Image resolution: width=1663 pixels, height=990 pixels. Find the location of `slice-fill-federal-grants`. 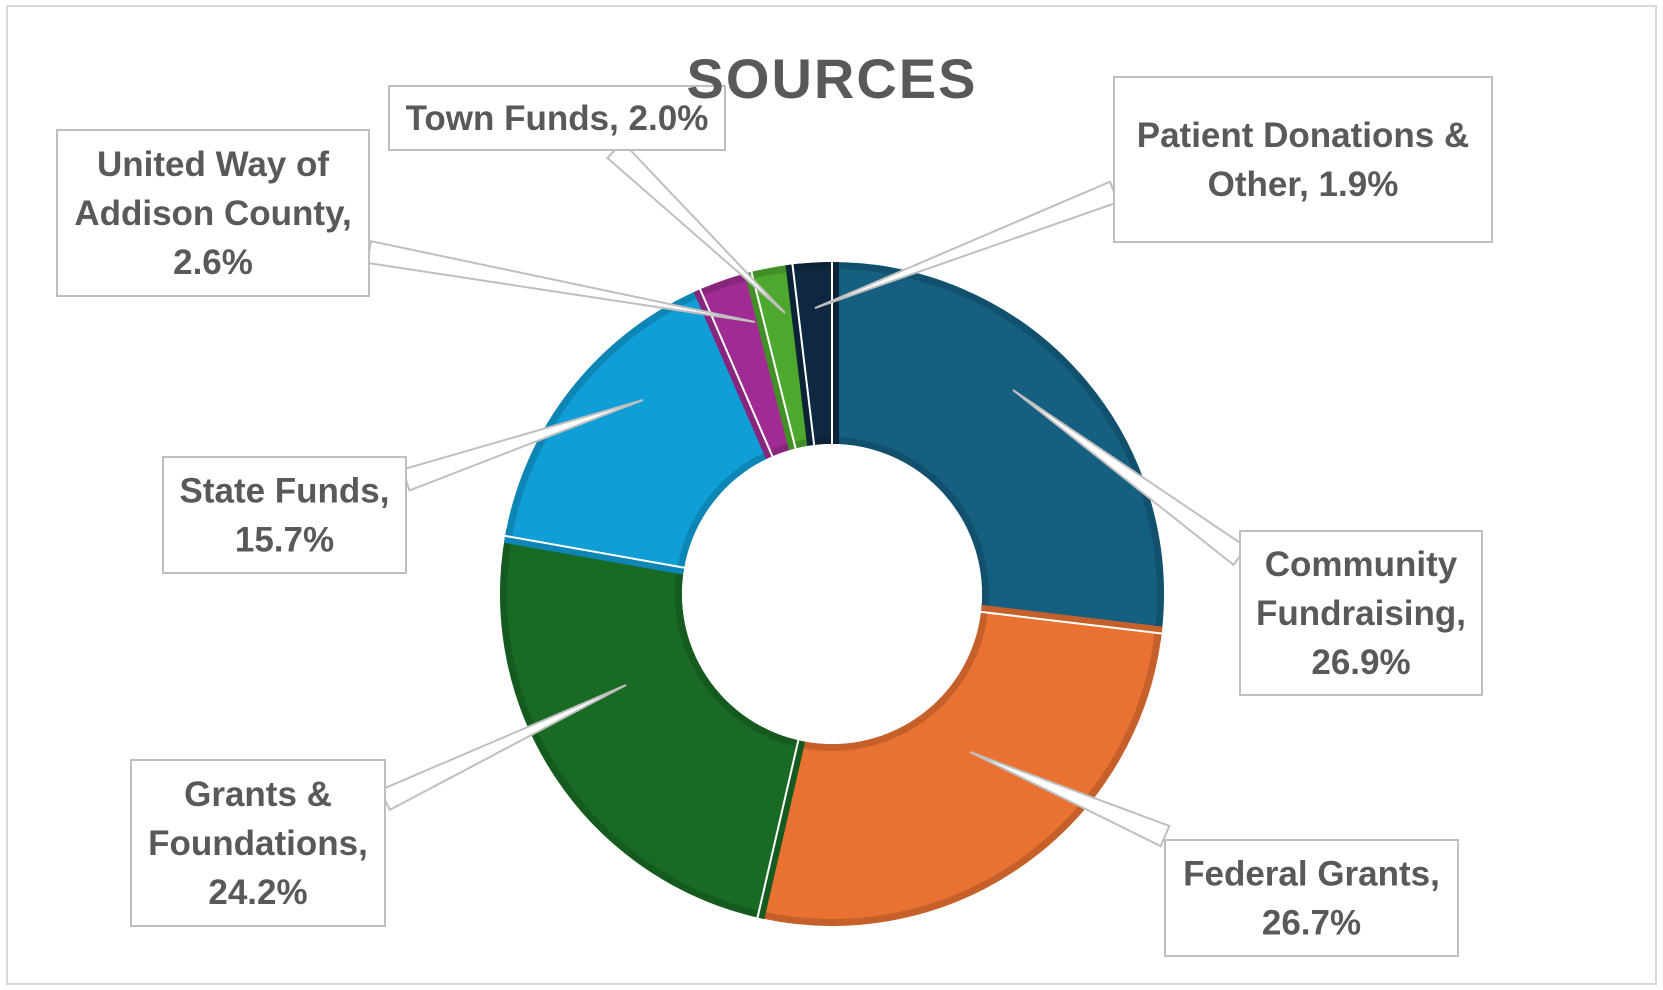

slice-fill-federal-grants is located at coordinates (957, 766).